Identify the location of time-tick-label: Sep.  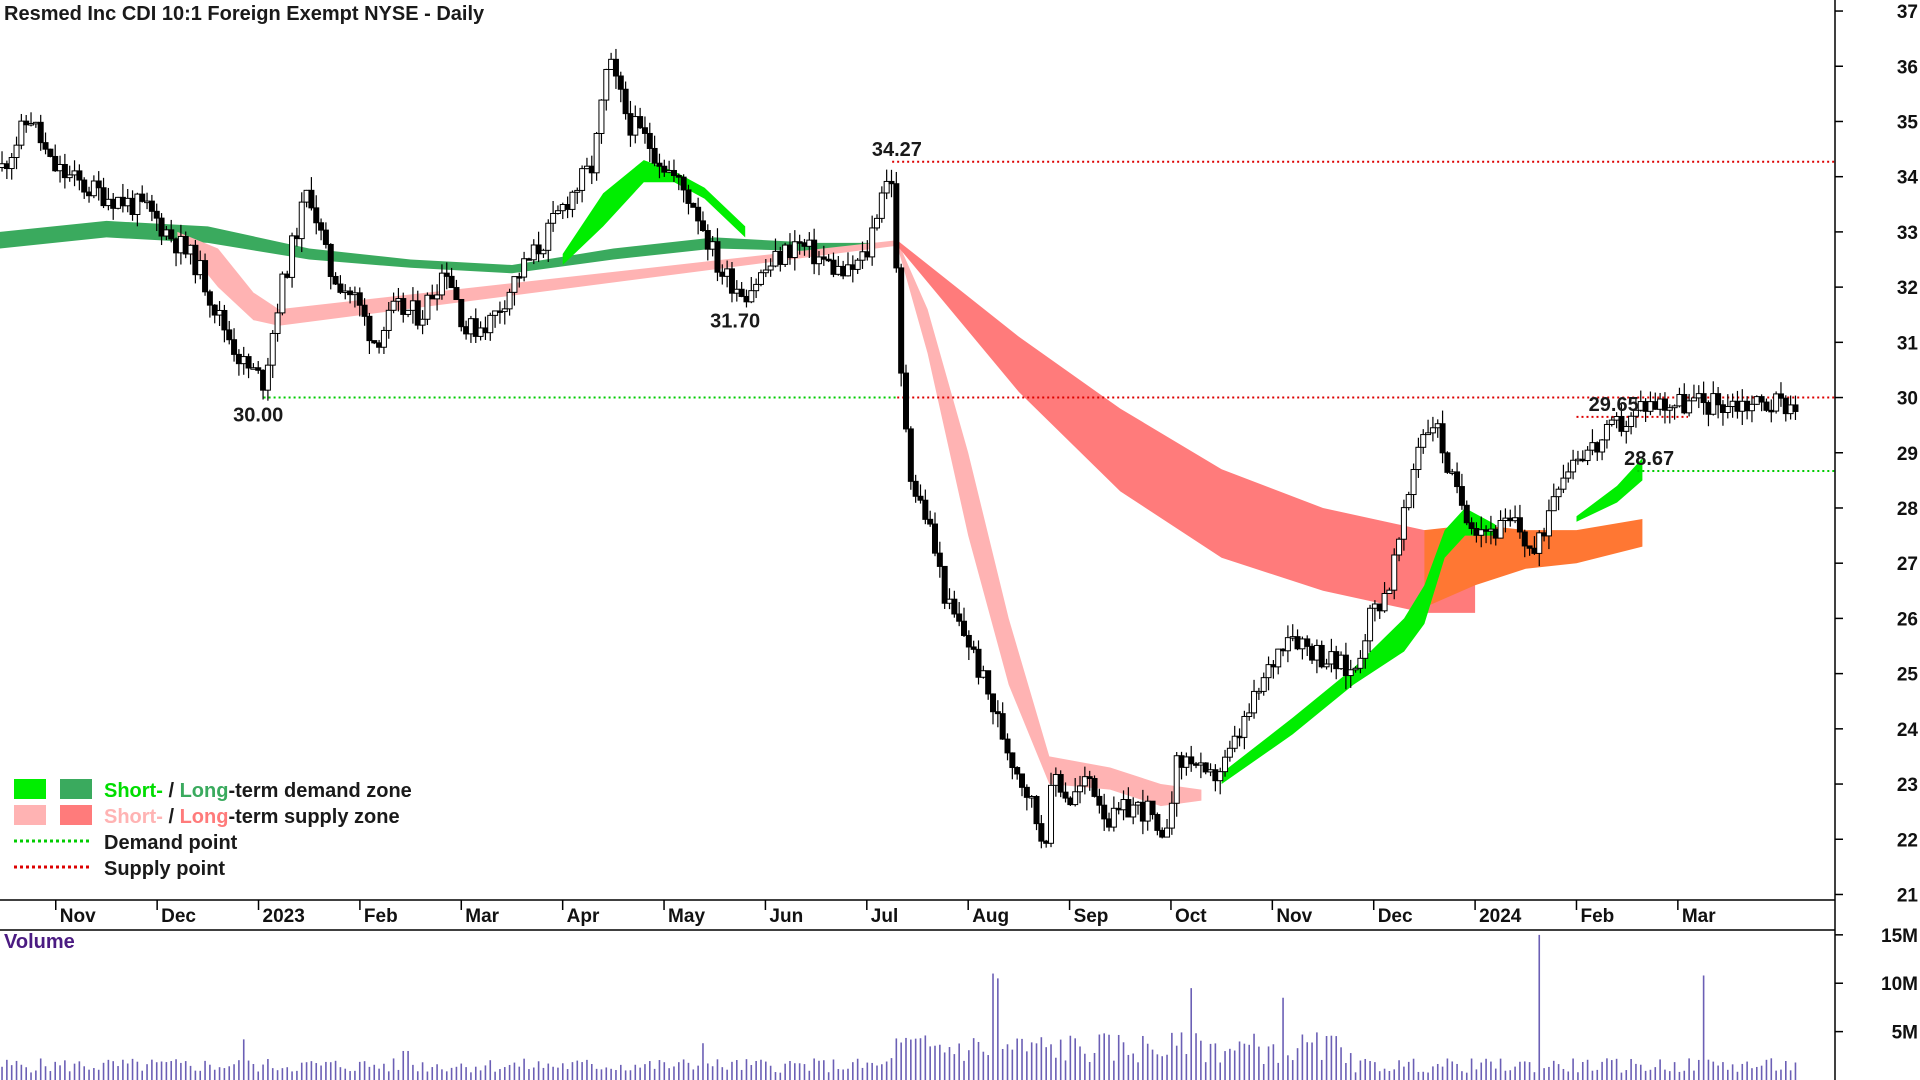
(1091, 916).